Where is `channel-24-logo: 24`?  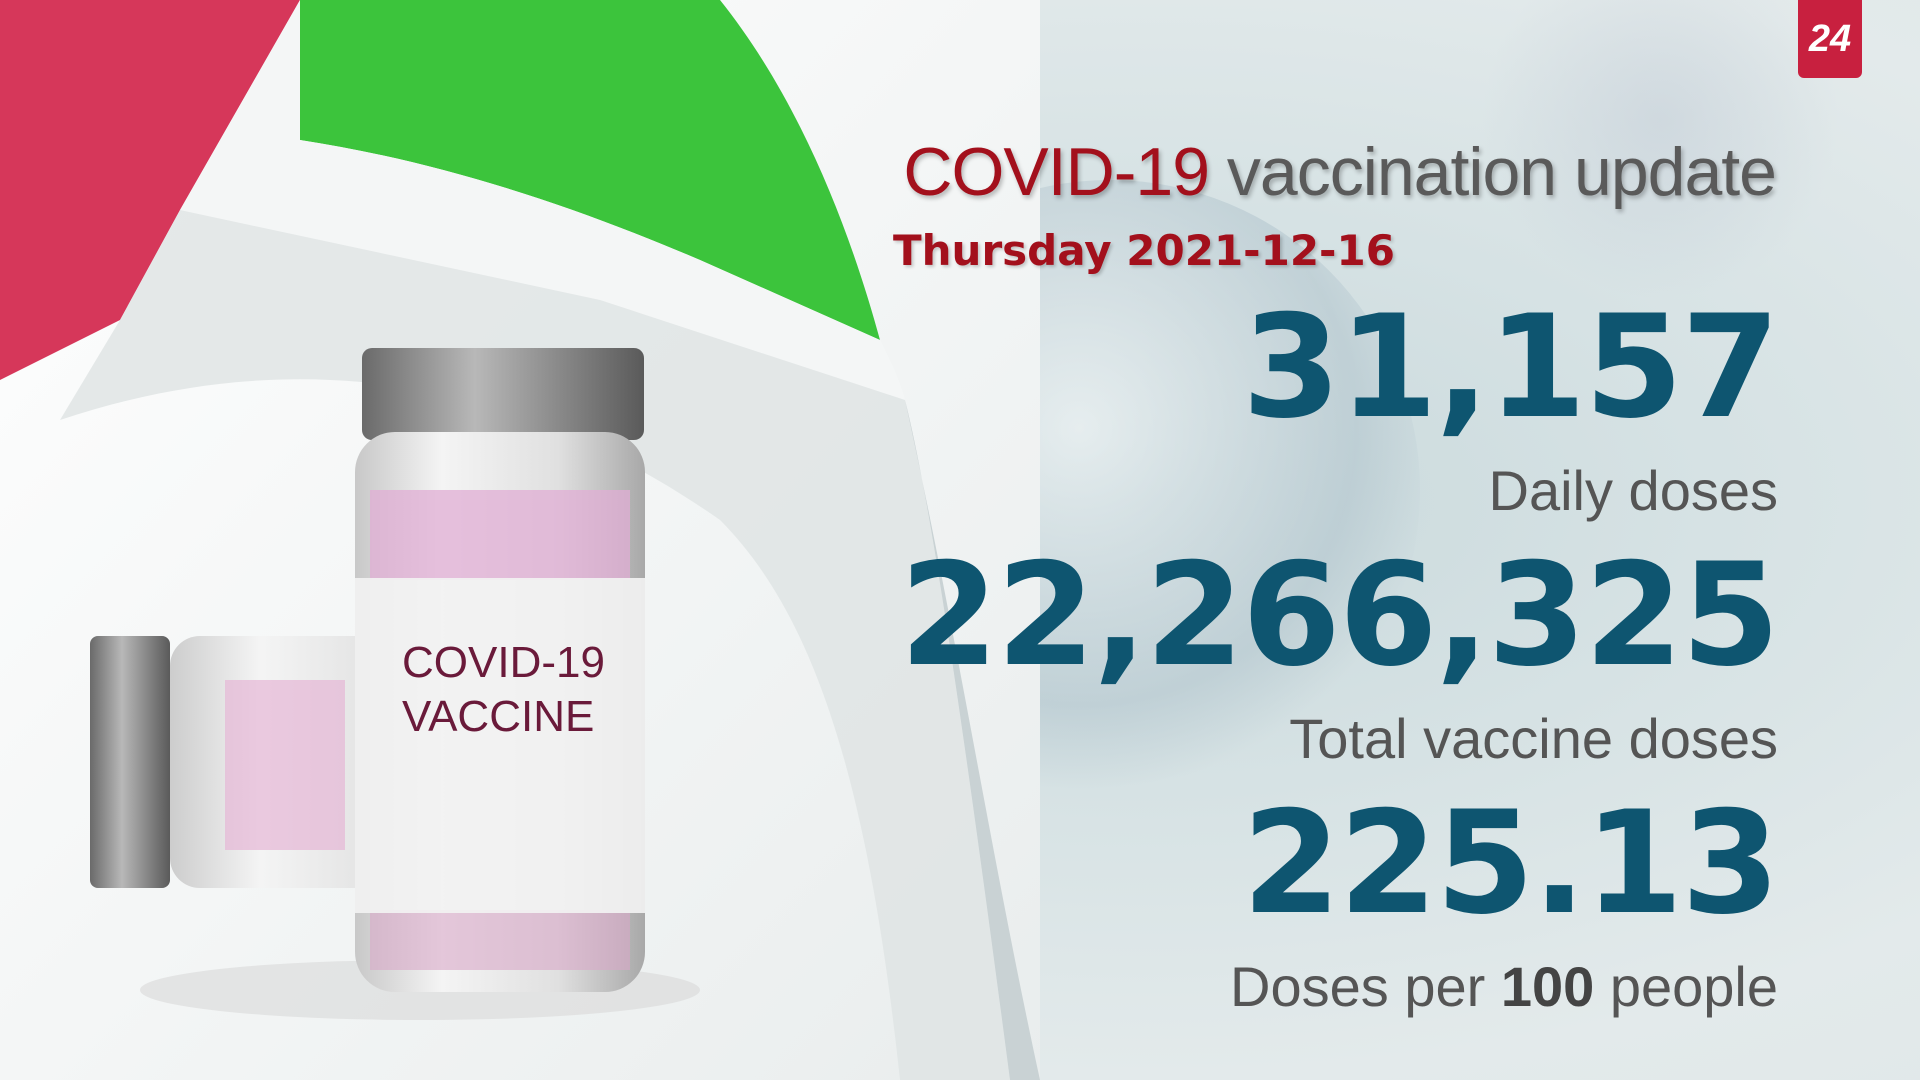 channel-24-logo: 24 is located at coordinates (1830, 39).